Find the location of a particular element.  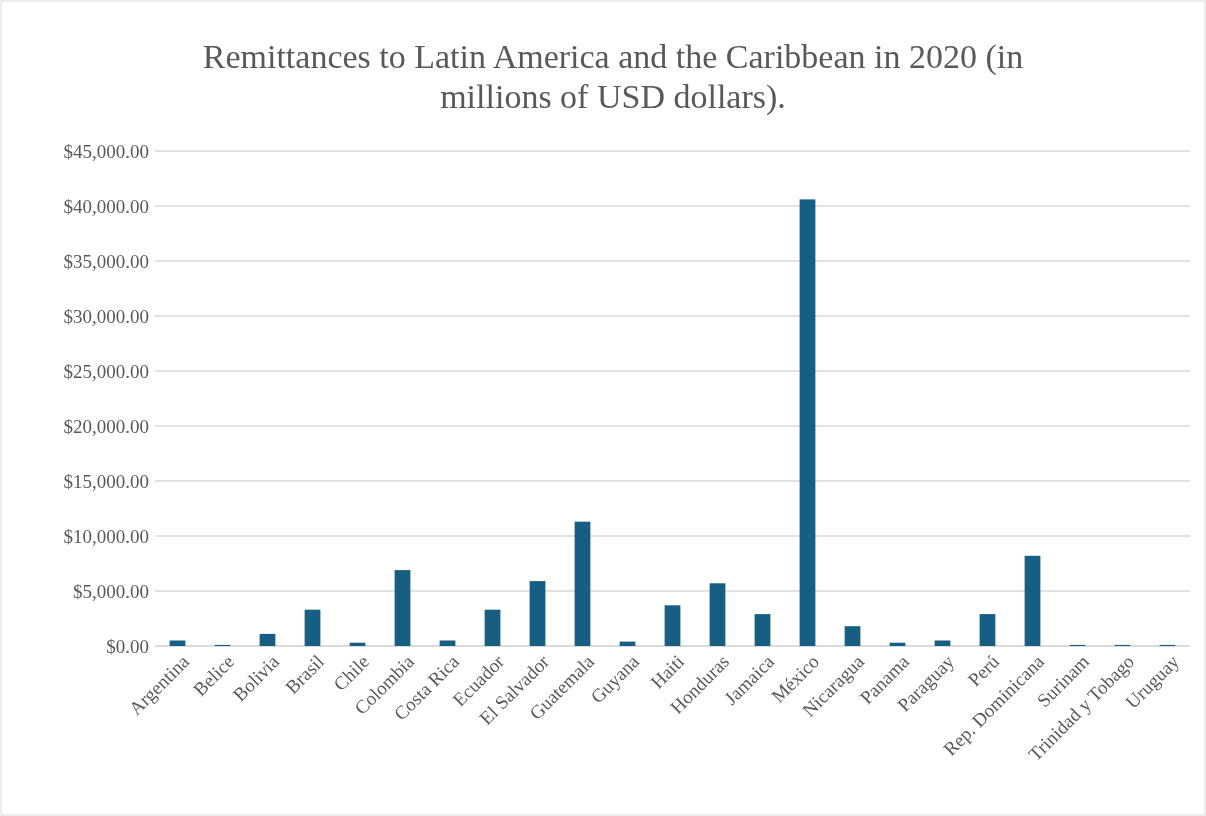

y-tick-label: $25,000.00 is located at coordinates (106, 371).